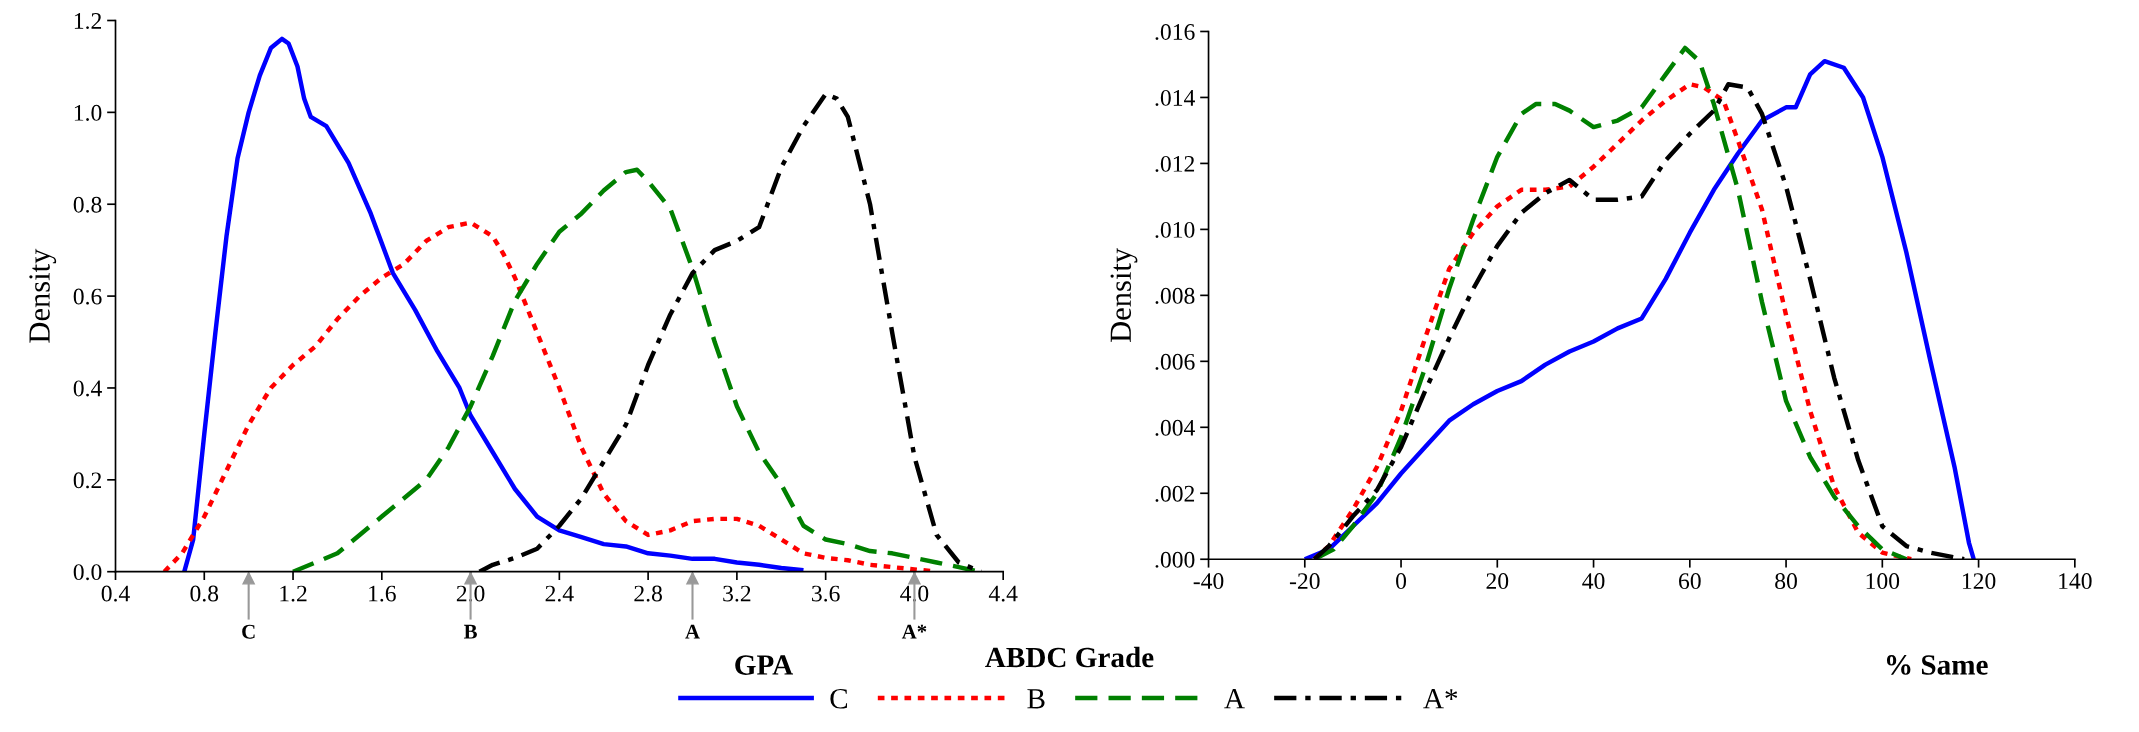 The image size is (2139, 732). Describe the element at coordinates (737, 593) in the screenshot. I see `x-tick-label: 3.2` at that location.